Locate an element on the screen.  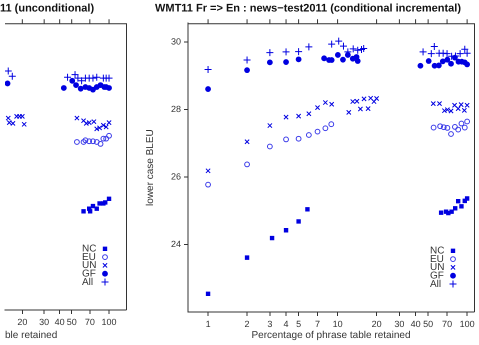
chart-title: WMT11 Fr => En : news−test2011 (conditional incremental) is located at coordinates (308, 8).